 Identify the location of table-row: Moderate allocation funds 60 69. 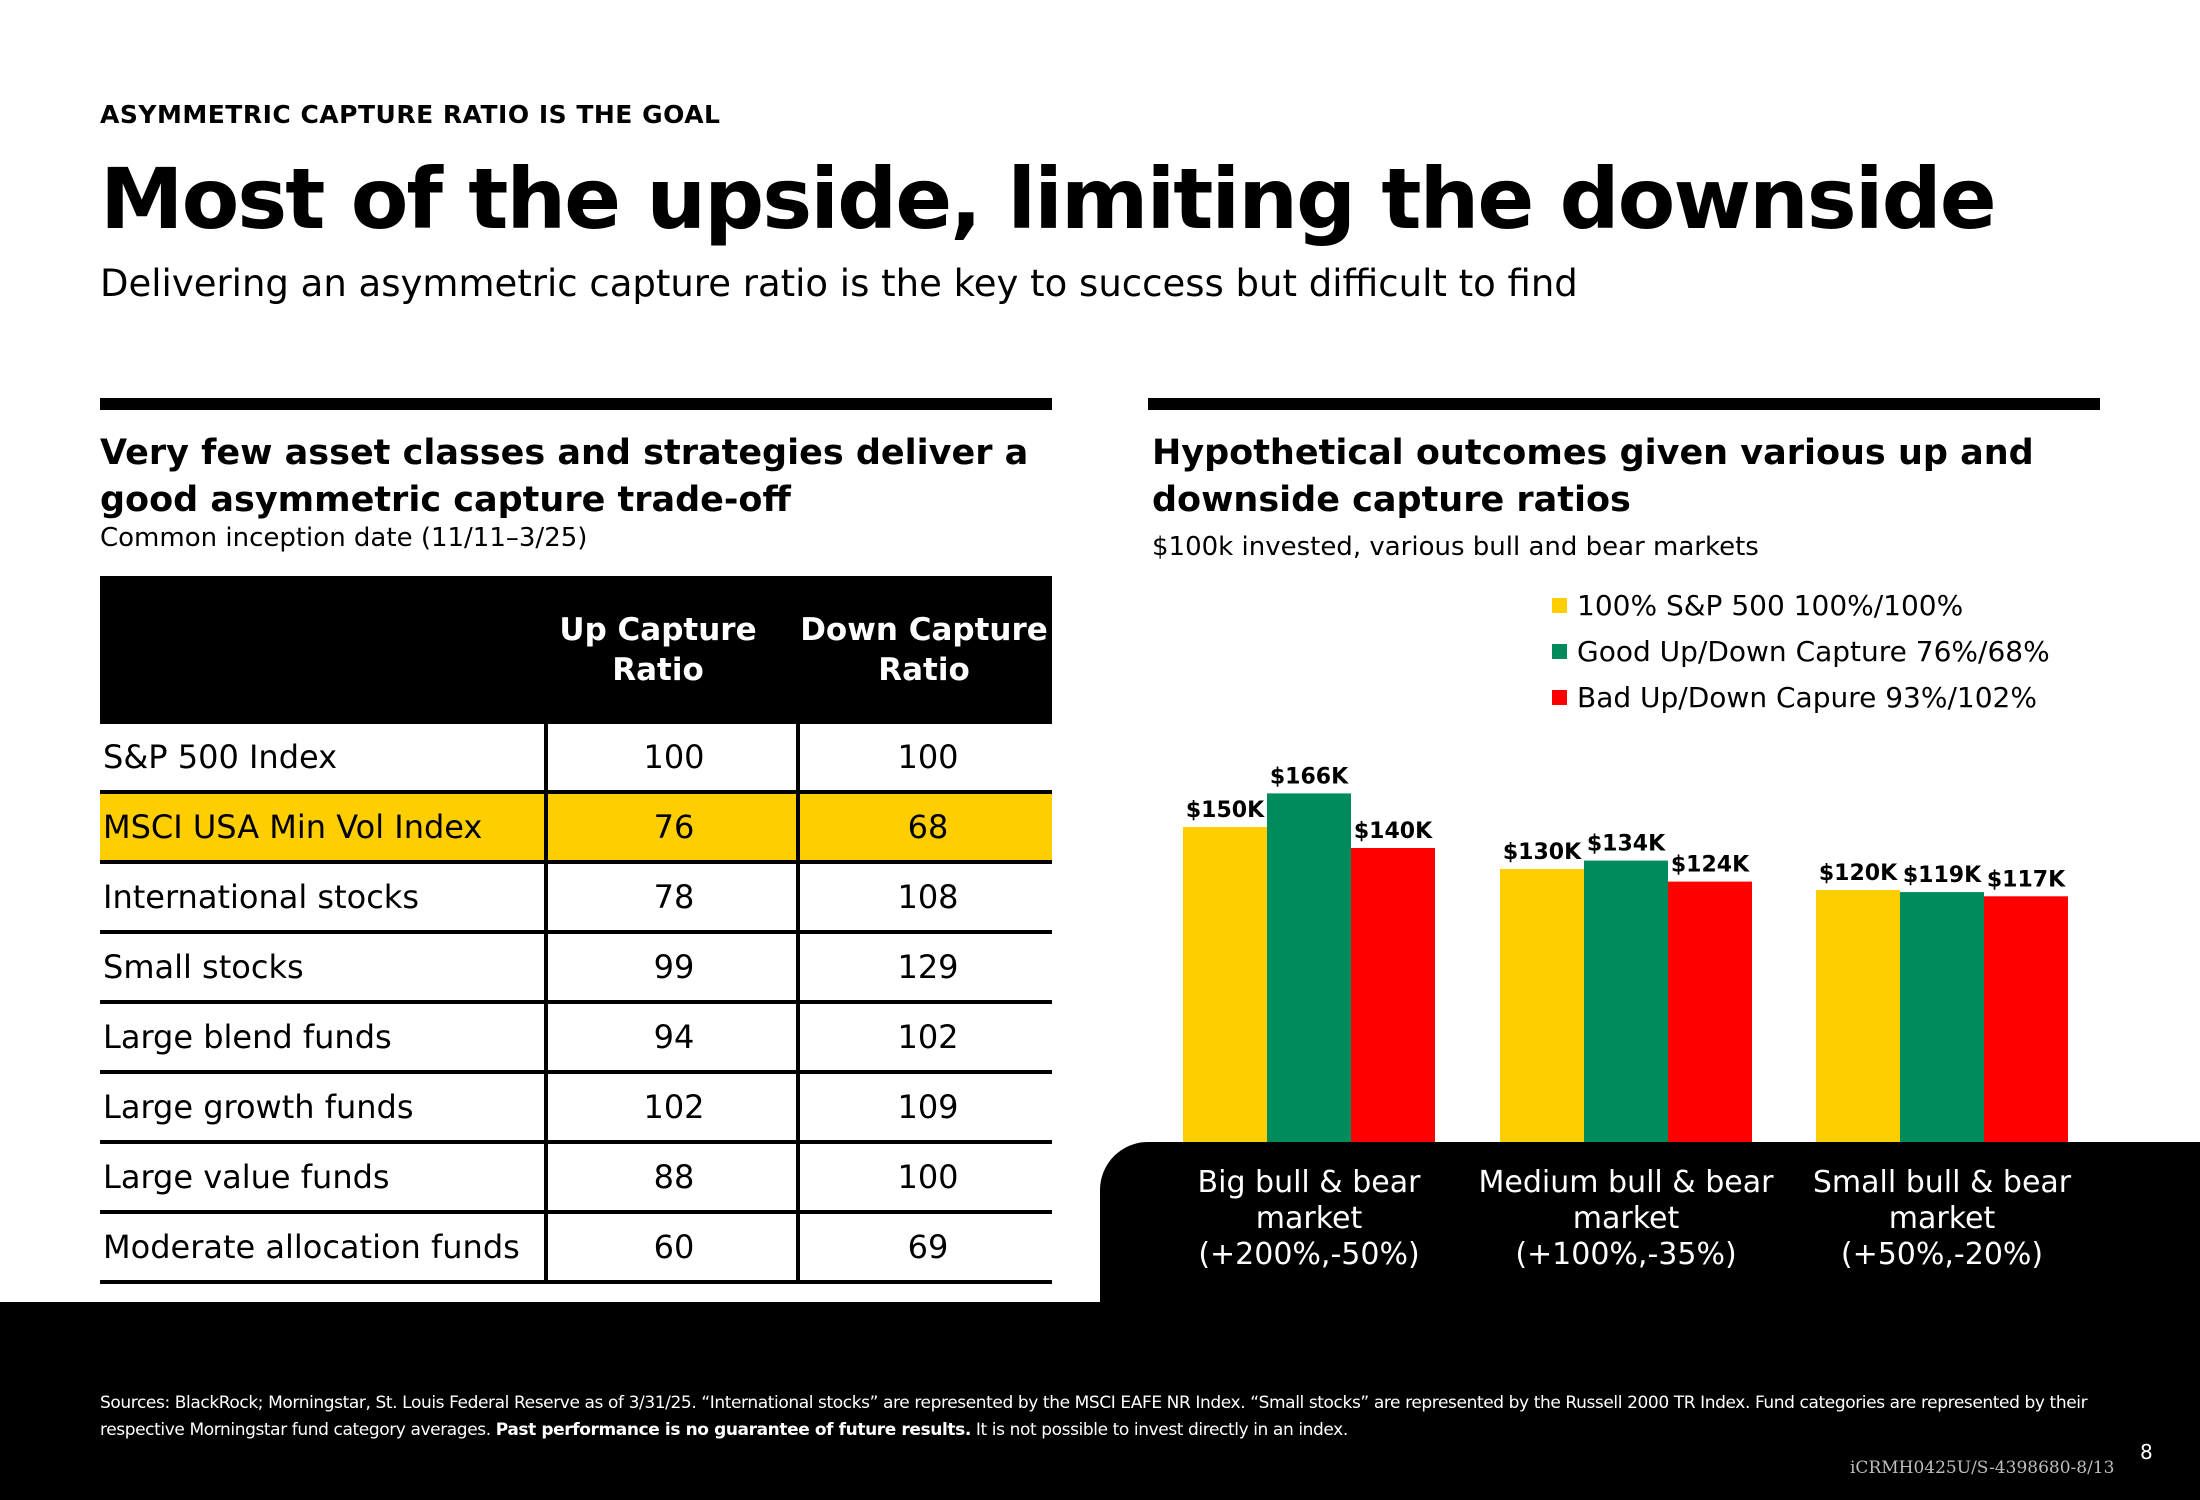
(576, 1249).